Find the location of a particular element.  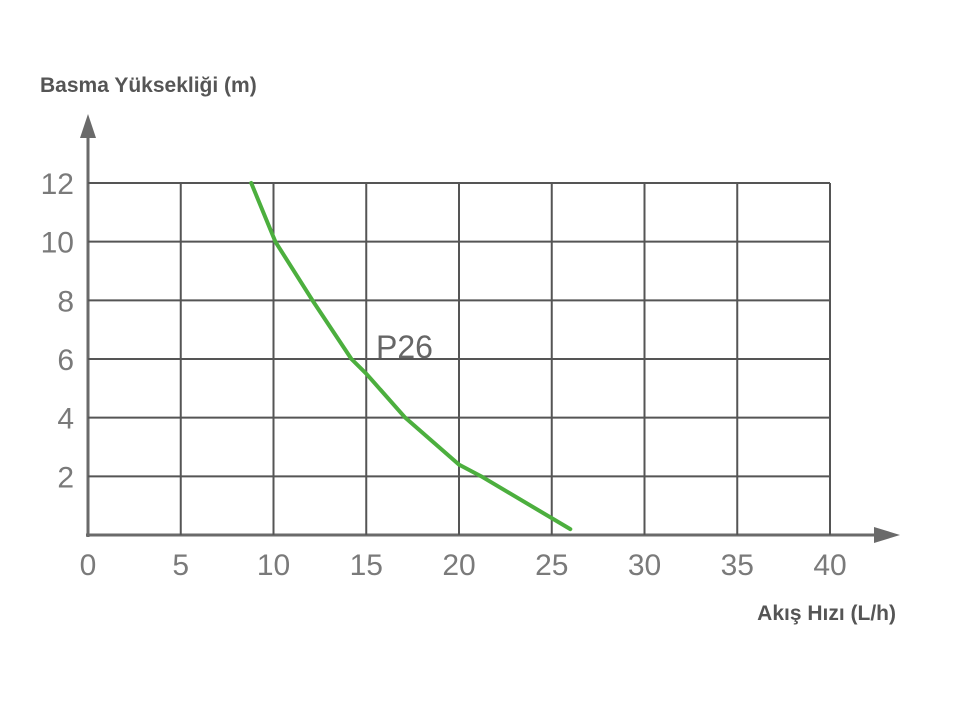

y-tick-label: 12 is located at coordinates (57, 184).